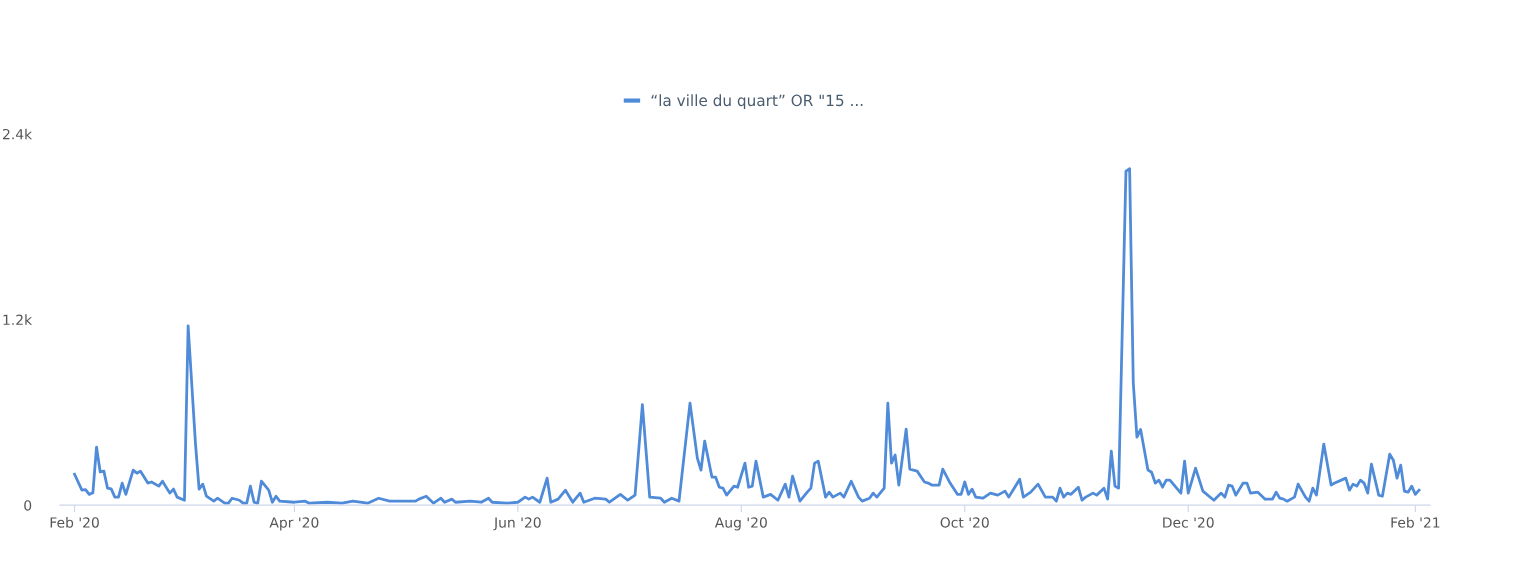  I want to click on y-tick-label: 1.2k, so click(18, 319).